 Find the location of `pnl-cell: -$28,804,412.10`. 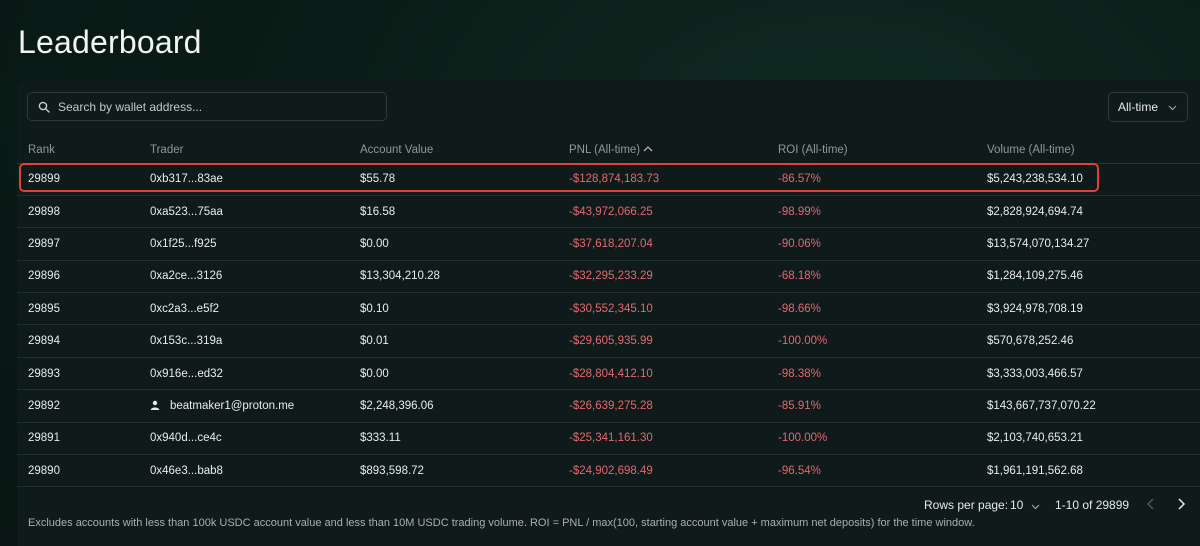

pnl-cell: -$28,804,412.10 is located at coordinates (662, 374).